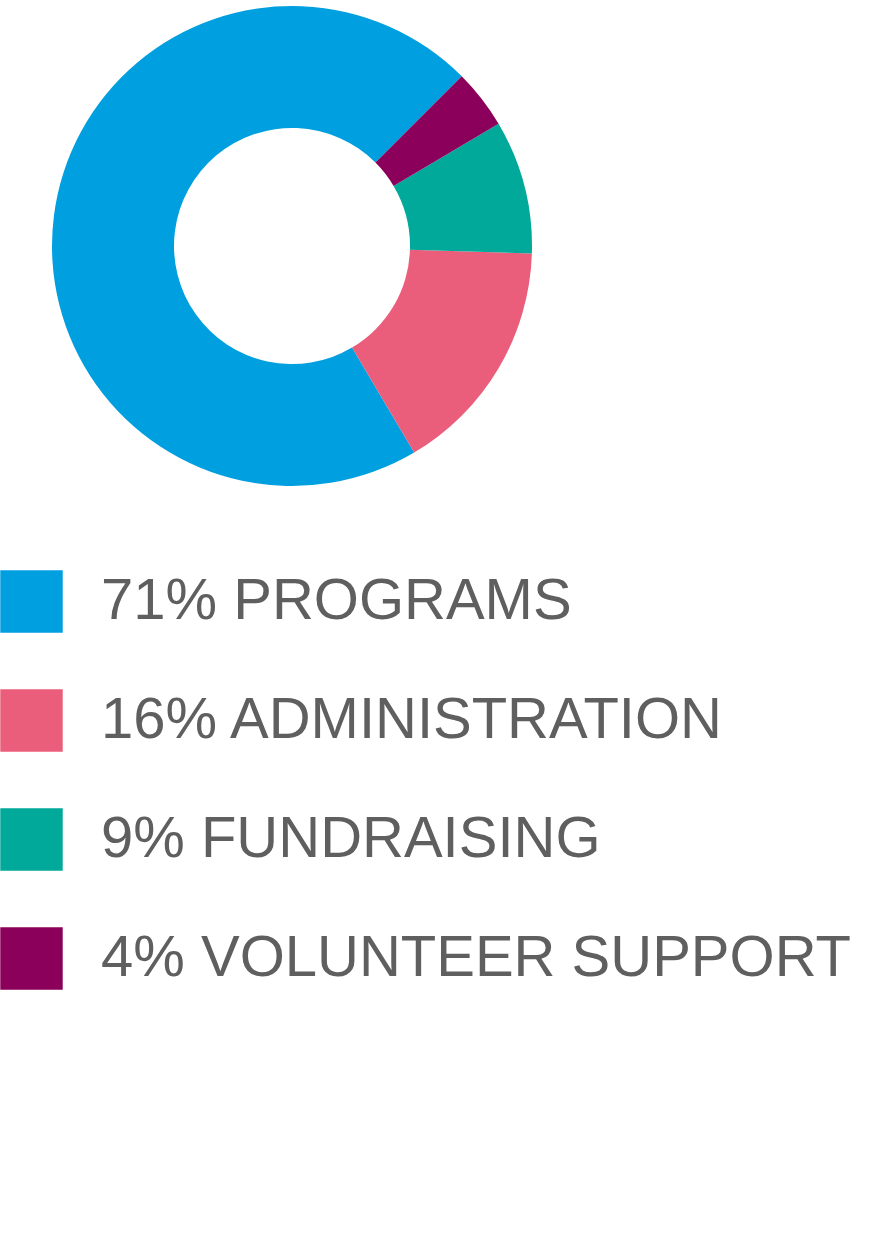  I want to click on legend-label: 4% VOLUNTEER SUPPORT, so click(476, 955).